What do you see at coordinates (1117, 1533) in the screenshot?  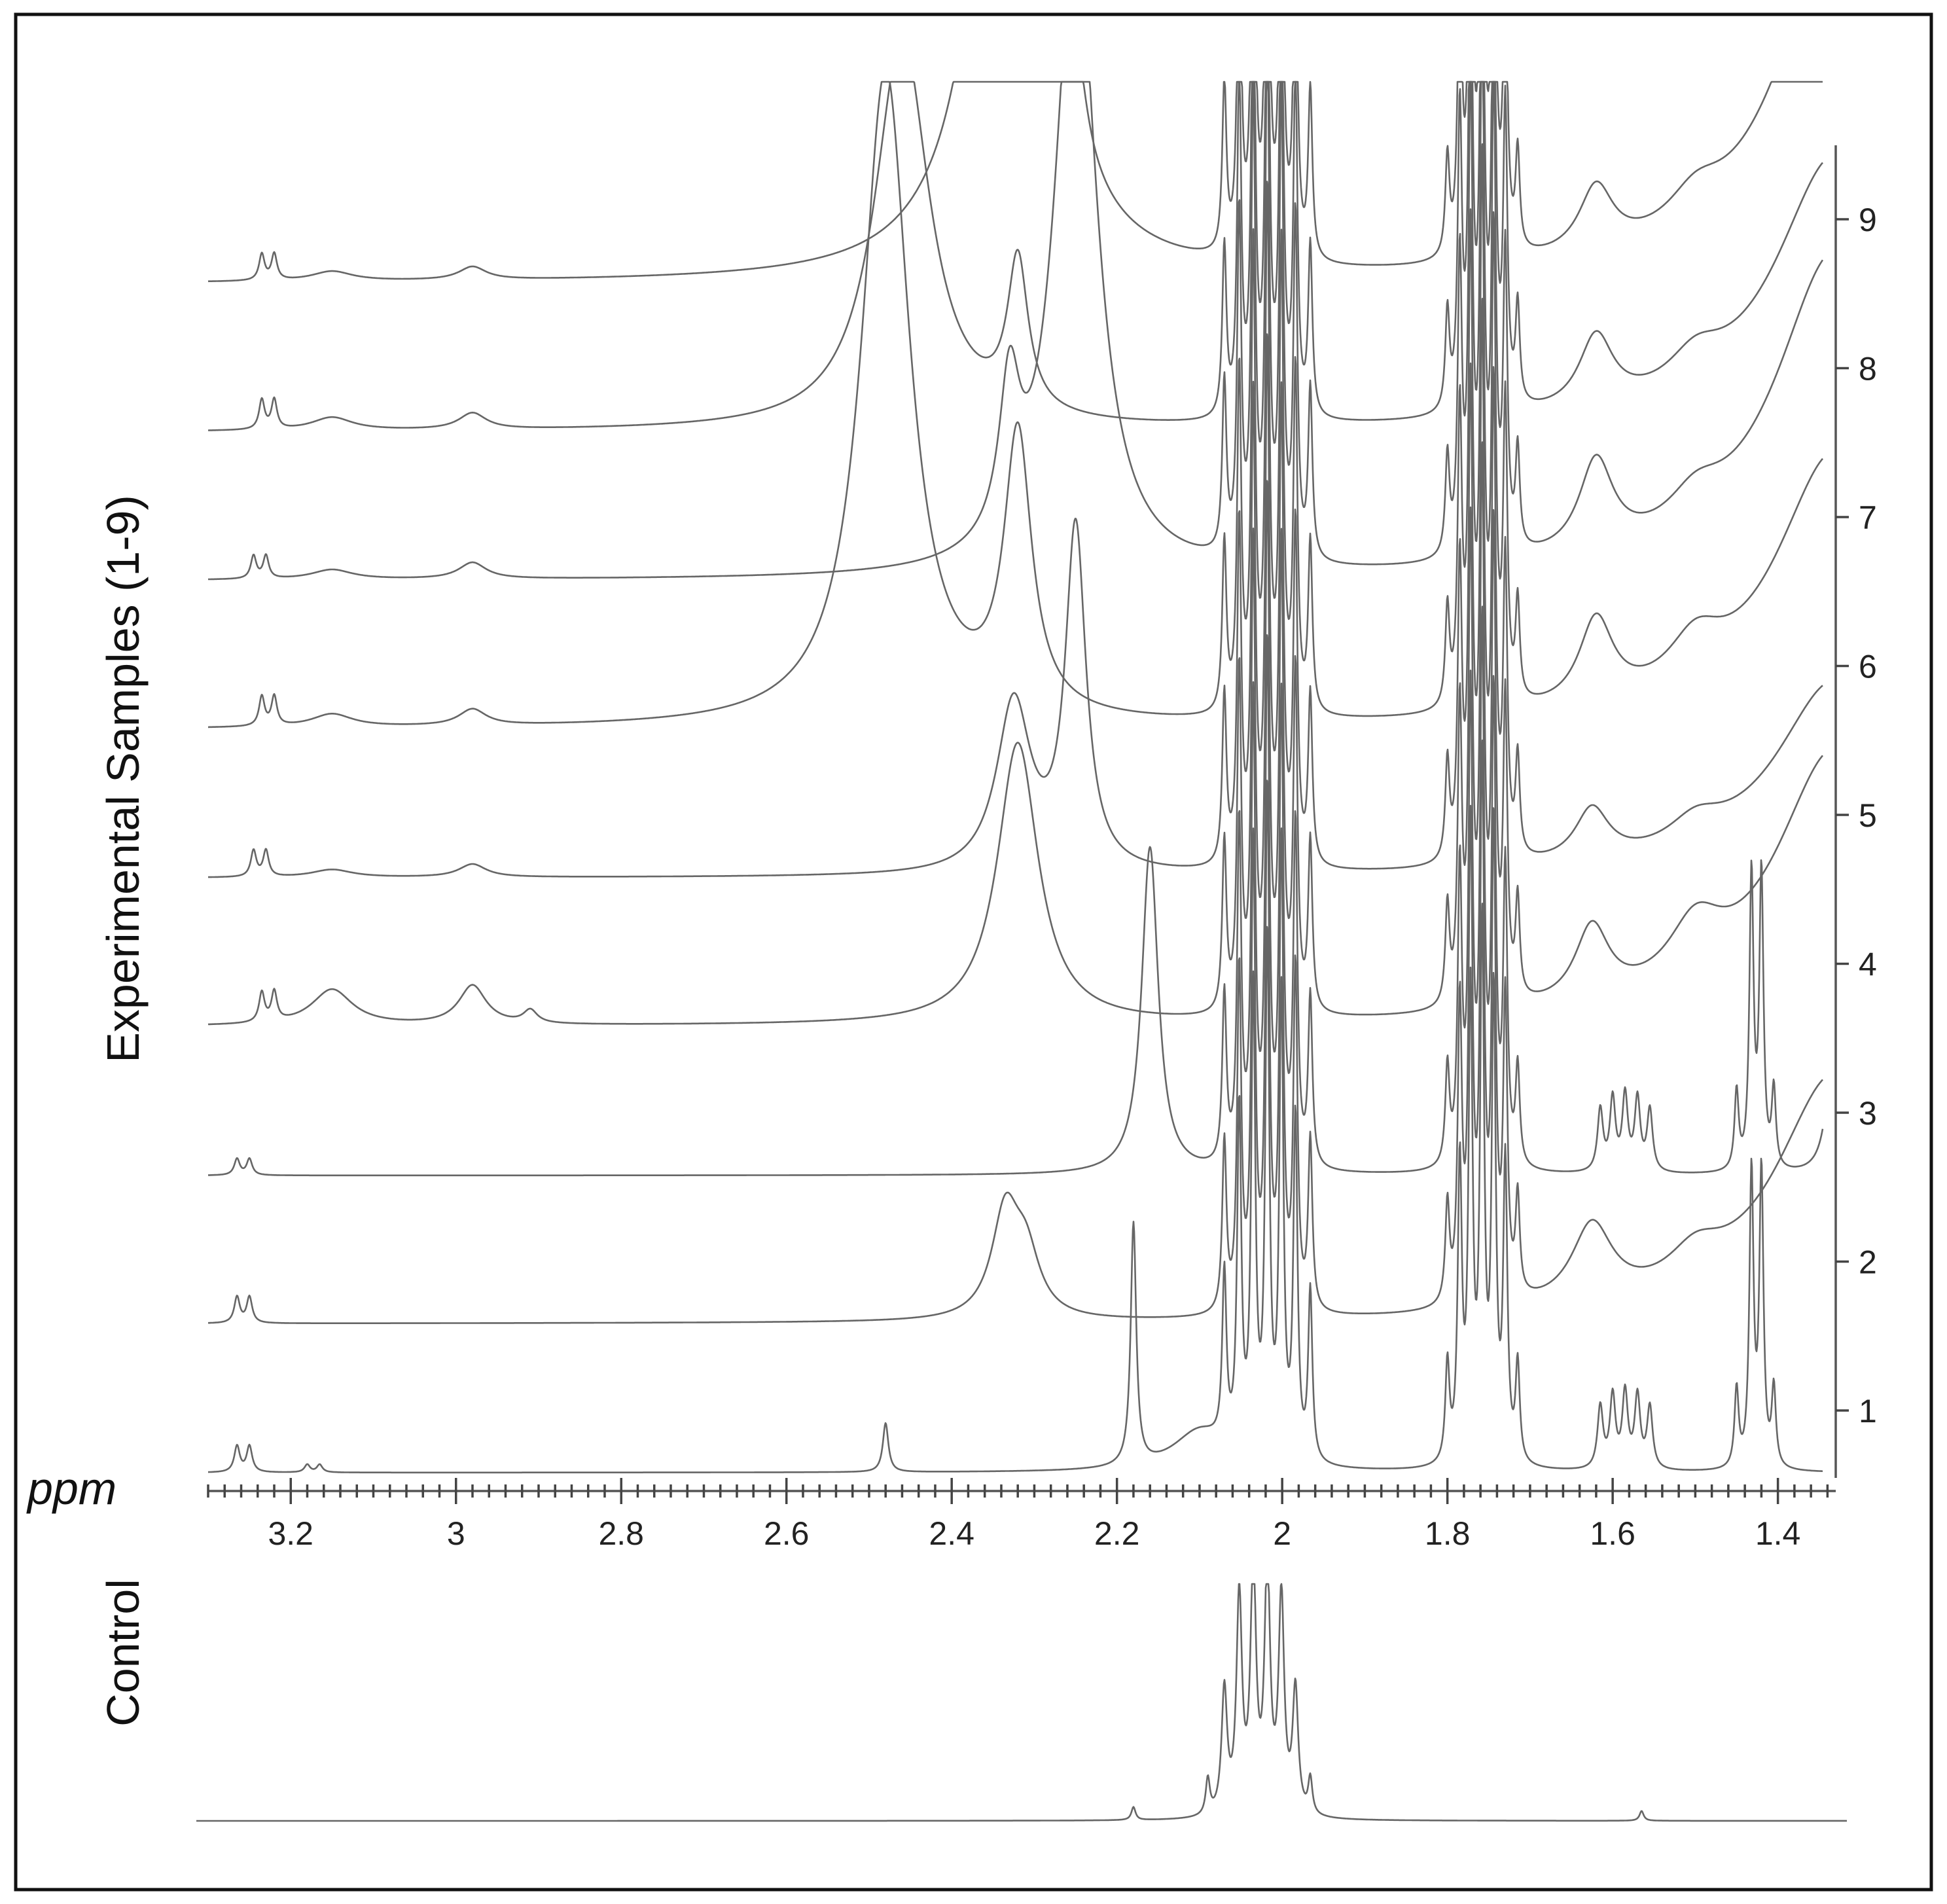 I see `ppm-tick-label: 2.2` at bounding box center [1117, 1533].